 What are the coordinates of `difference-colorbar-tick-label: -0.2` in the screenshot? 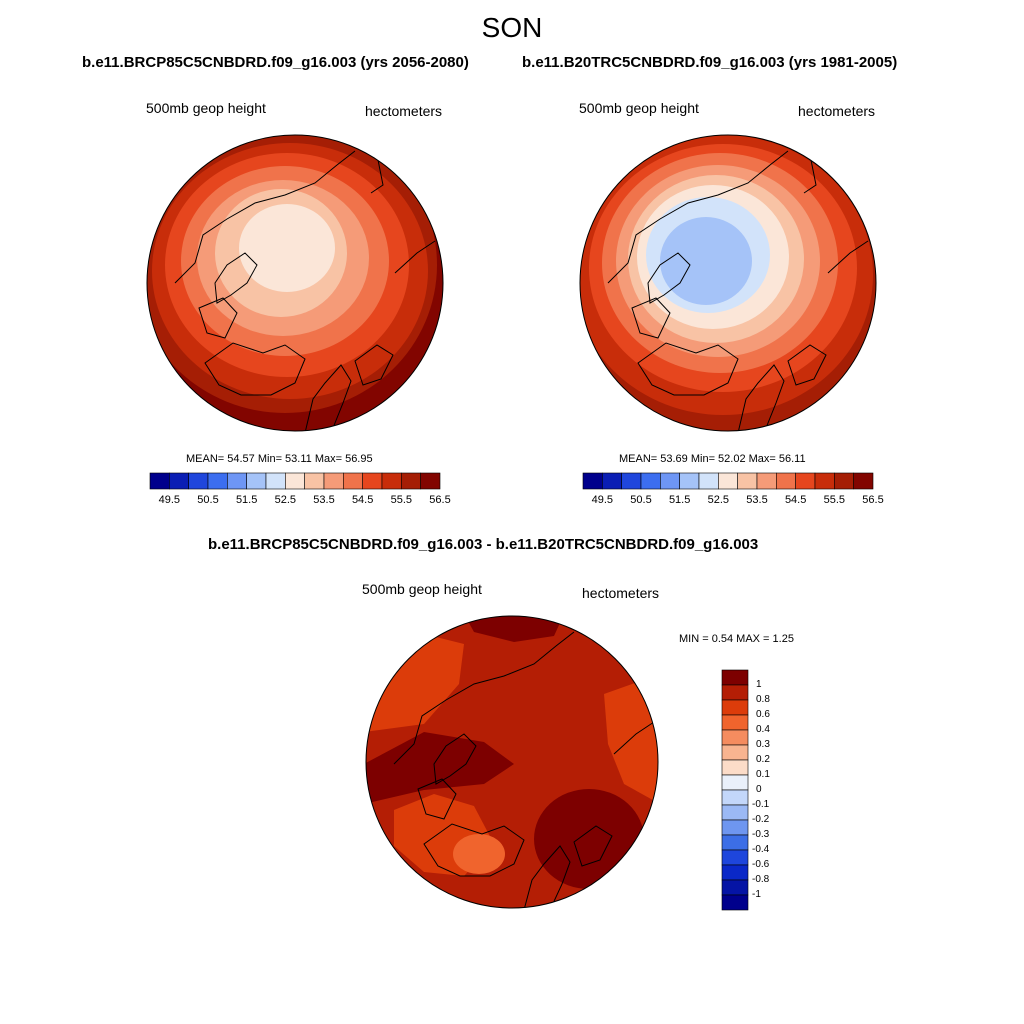 It's located at (761, 819).